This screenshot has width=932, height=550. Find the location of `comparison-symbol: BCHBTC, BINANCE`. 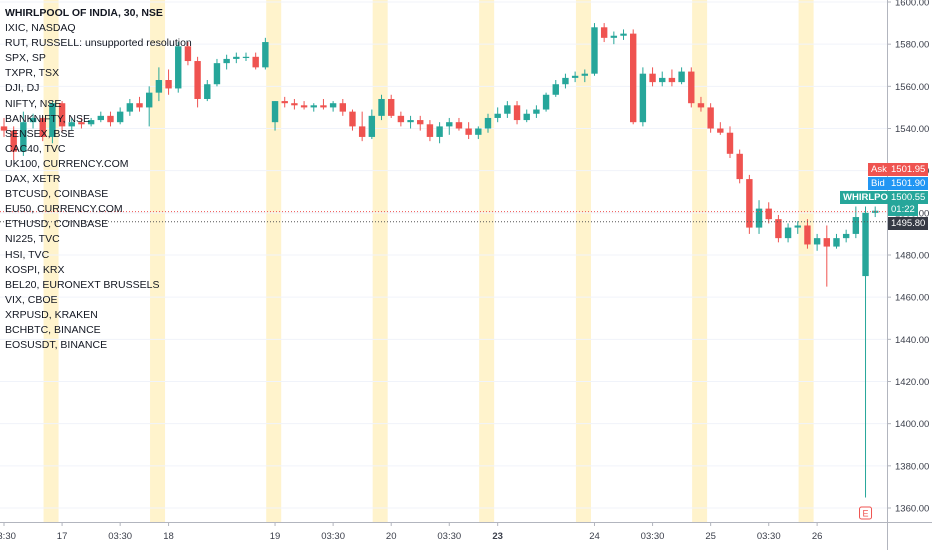

comparison-symbol: BCHBTC, BINANCE is located at coordinates (53, 329).